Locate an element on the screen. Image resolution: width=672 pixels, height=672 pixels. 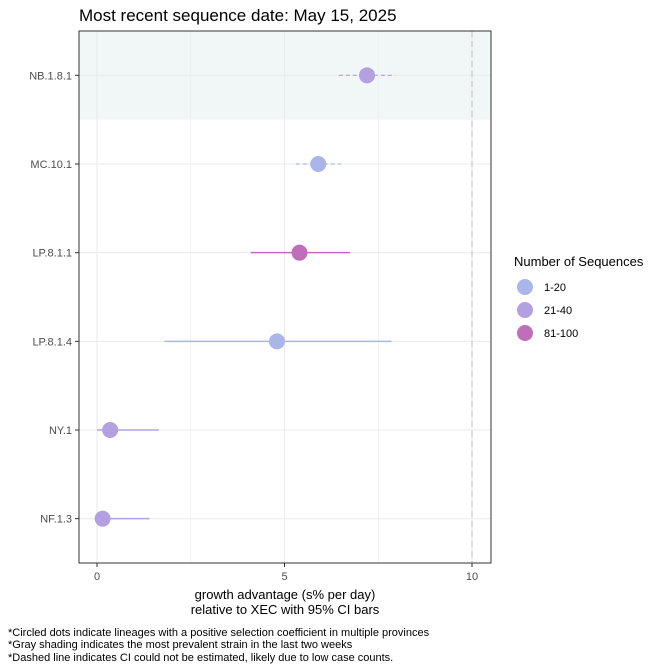
y-tick-label: NY.1 is located at coordinates (60, 431).